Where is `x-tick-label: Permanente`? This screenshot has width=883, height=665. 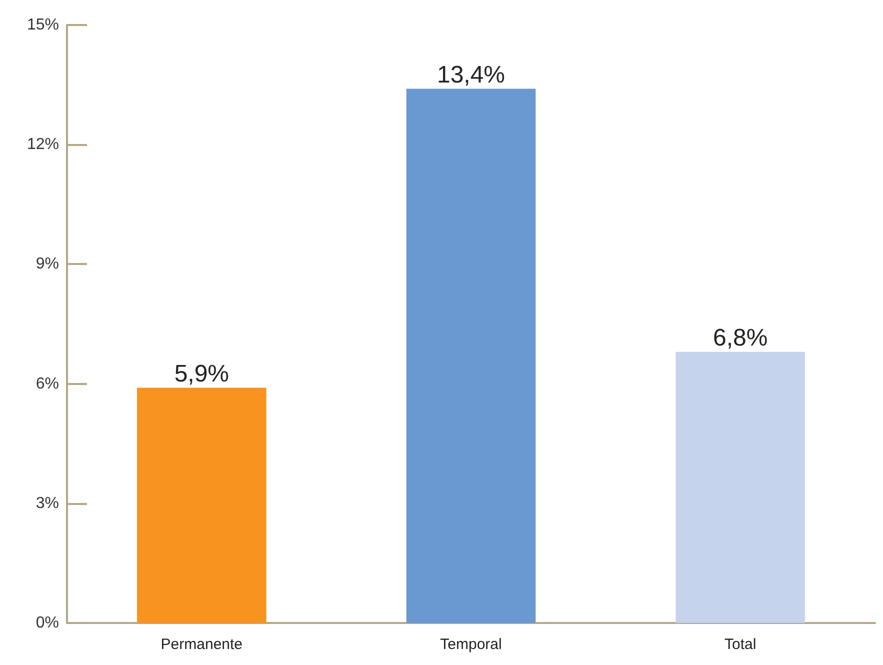 x-tick-label: Permanente is located at coordinates (201, 644).